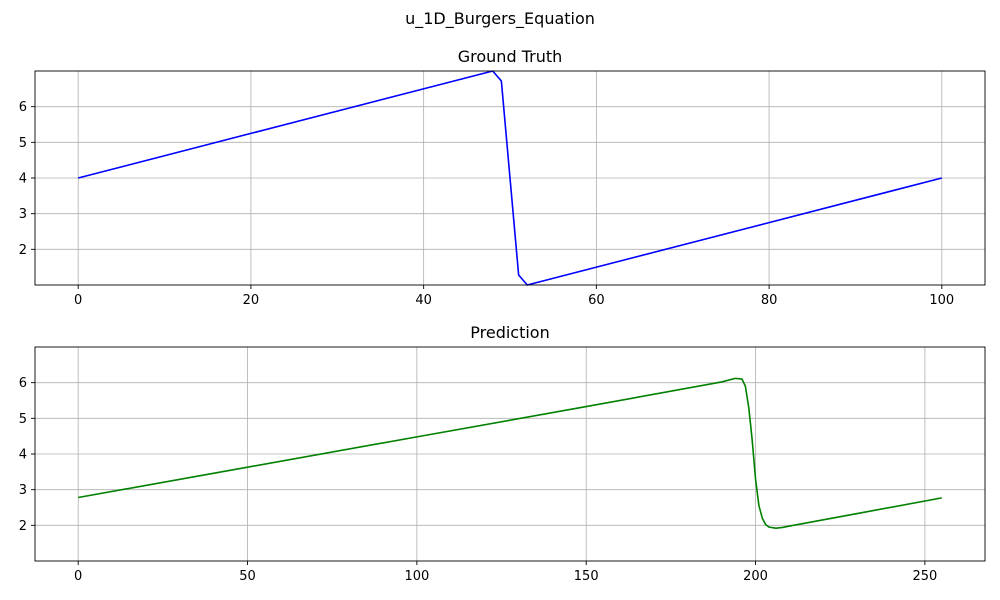 Image resolution: width=1000 pixels, height=600 pixels. I want to click on subplot-title: Ground Truth, so click(510, 56).